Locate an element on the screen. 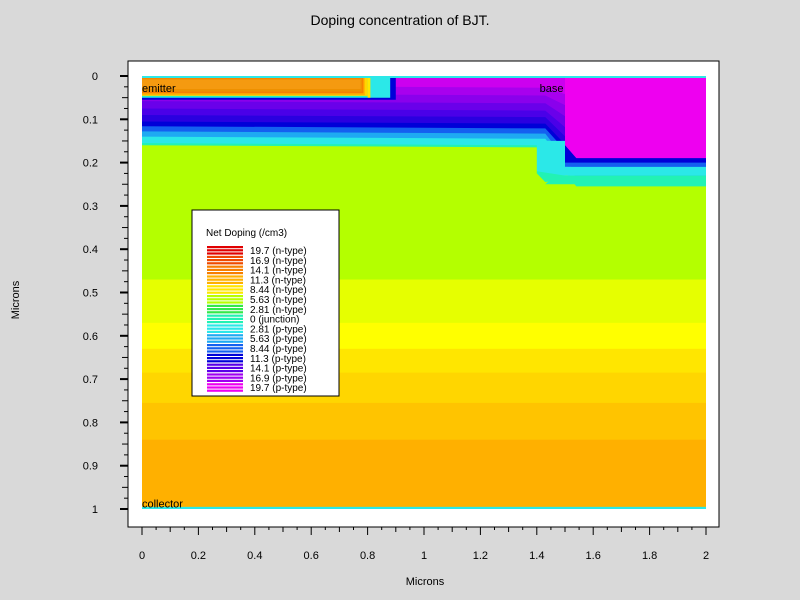 The image size is (800, 600). legend-label-9: 5.63 (p-type) is located at coordinates (278, 339).